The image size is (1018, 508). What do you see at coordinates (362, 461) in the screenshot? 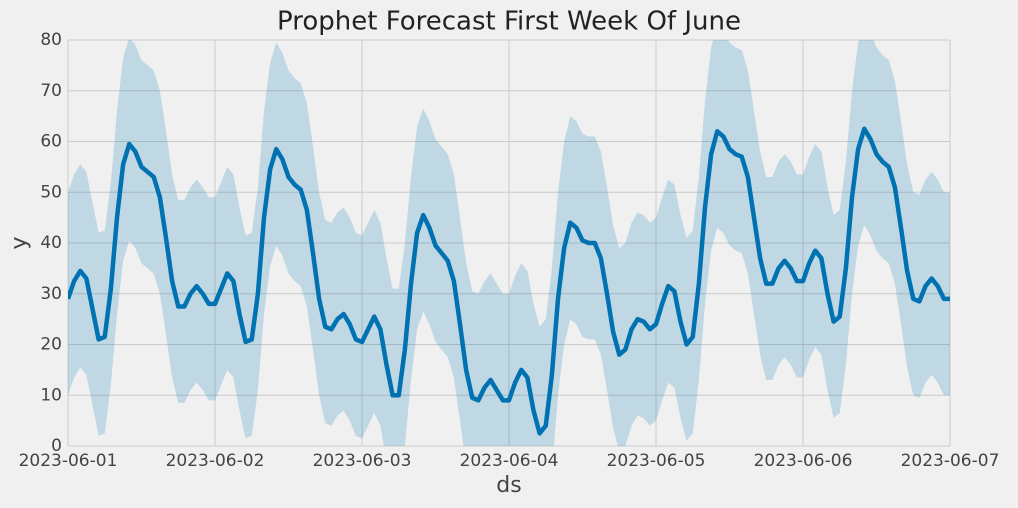
I see `x-tick-label: 2023-06-03` at bounding box center [362, 461].